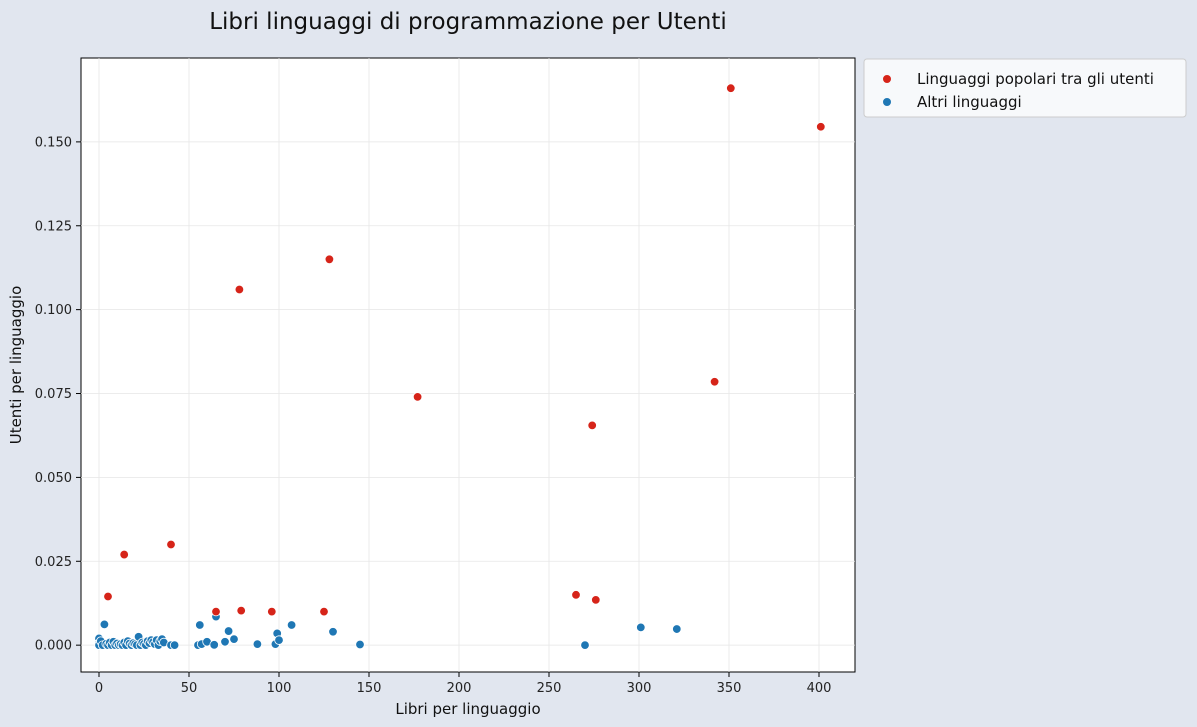 The height and width of the screenshot is (727, 1197). Describe the element at coordinates (16, 365) in the screenshot. I see `y-axis-label: Utenti per linguaggio` at that location.